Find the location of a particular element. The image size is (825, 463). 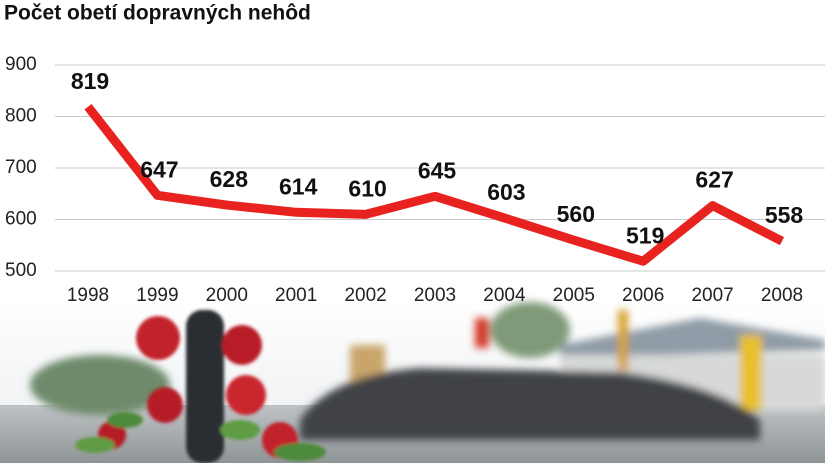

value-label: 603 is located at coordinates (506, 192).